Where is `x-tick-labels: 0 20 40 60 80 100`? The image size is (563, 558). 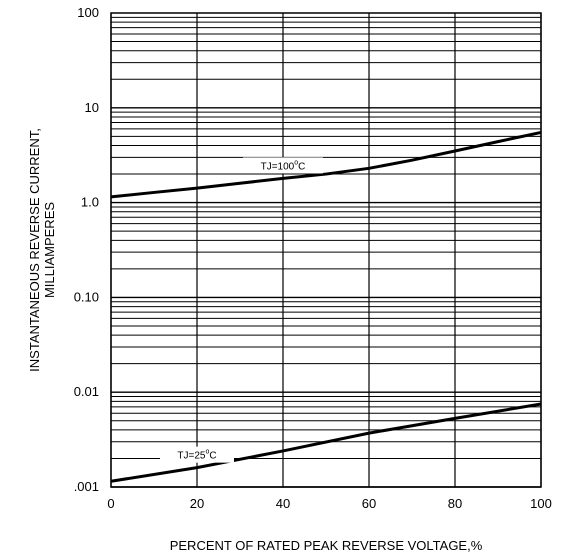
x-tick-labels: 0 20 40 60 80 100 is located at coordinates (329, 503).